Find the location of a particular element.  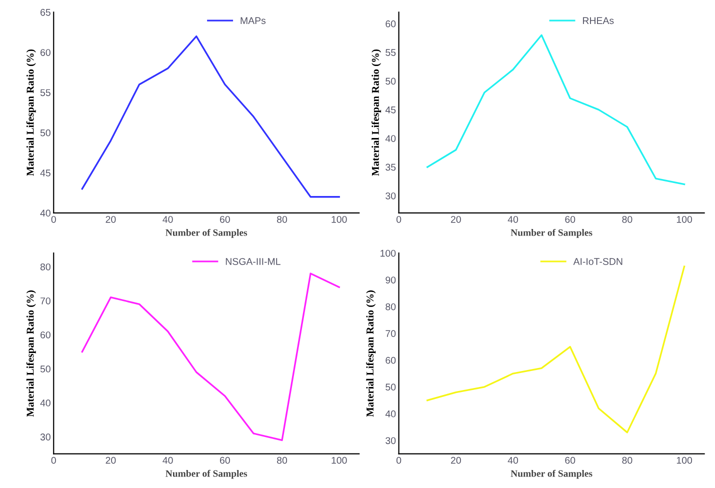

y-tick-label: 90 is located at coordinates (391, 280).